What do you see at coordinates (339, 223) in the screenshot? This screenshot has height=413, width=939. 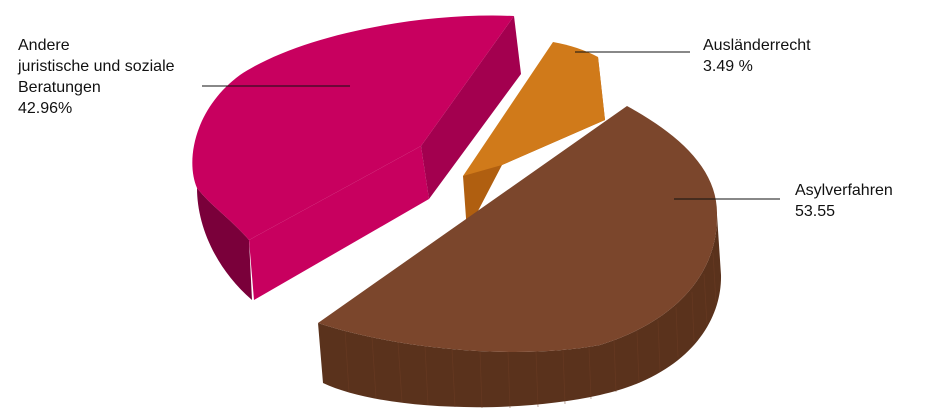 I see `slice-andere-front-face` at bounding box center [339, 223].